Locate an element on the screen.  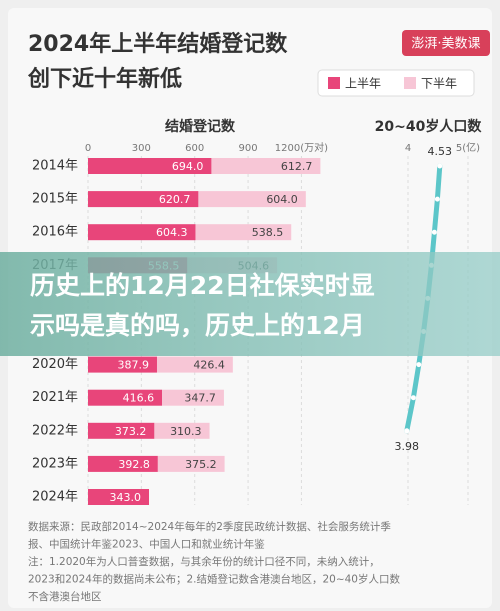
x-tick-label: 5(亿) is located at coordinates (468, 147).